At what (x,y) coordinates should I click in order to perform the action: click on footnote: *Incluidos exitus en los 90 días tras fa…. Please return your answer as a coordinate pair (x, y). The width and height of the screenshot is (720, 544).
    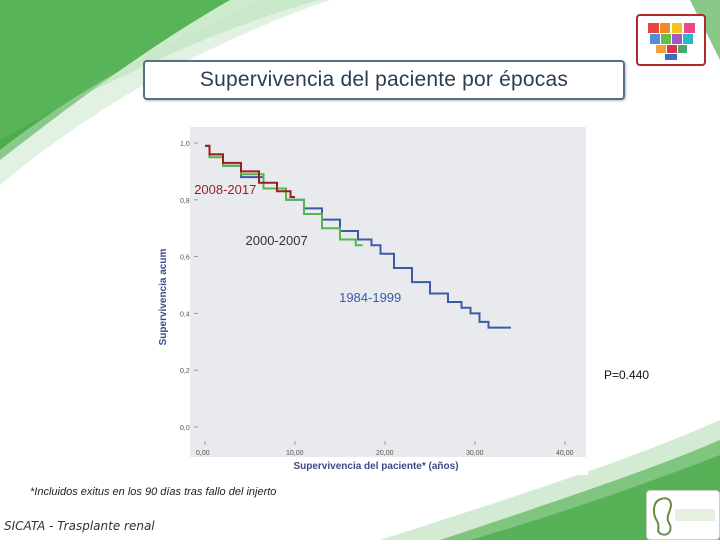
    Looking at the image, I should click on (153, 492).